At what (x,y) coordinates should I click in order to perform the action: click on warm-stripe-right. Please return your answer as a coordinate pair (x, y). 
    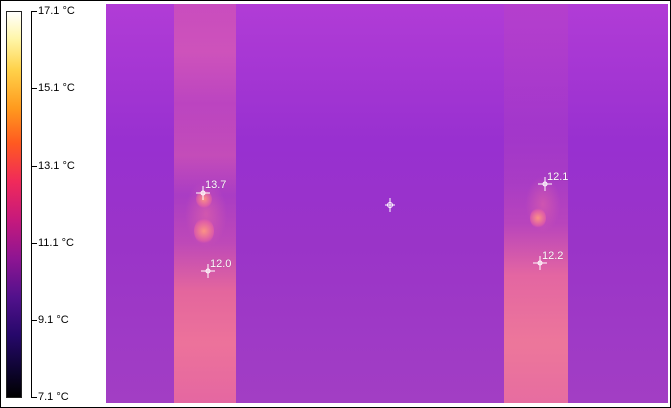
    Looking at the image, I should click on (536, 203).